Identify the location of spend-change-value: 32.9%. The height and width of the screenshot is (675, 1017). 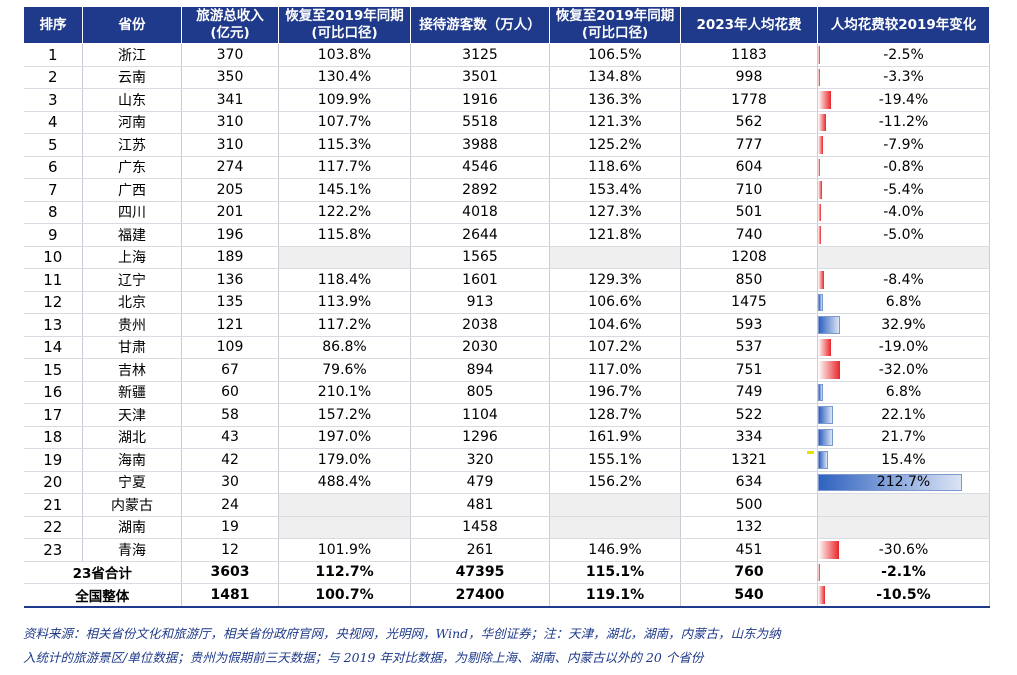
(903, 324).